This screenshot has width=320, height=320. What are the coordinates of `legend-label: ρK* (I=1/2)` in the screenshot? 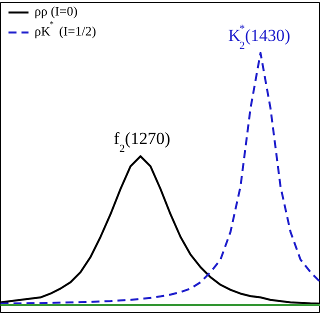 It's located at (65, 29).